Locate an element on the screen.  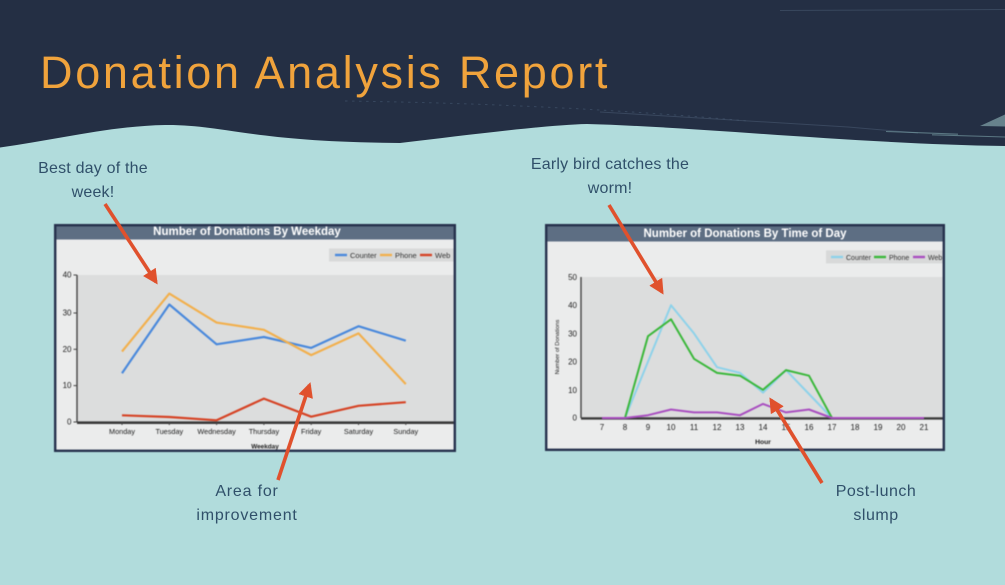
svg-text: Tuesday is located at coordinates (169, 431).